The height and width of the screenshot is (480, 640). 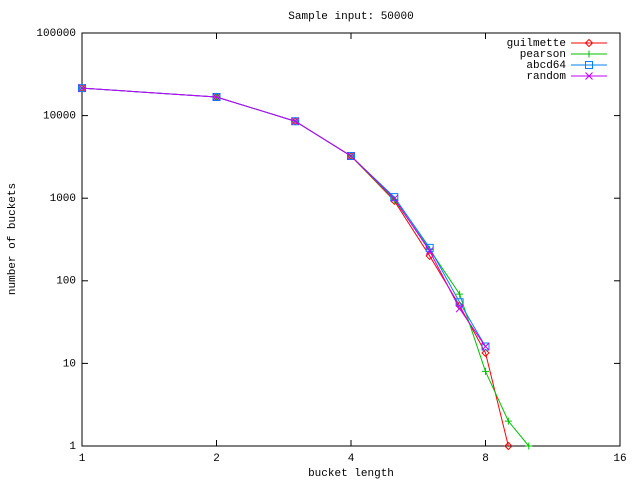 What do you see at coordinates (619, 459) in the screenshot?
I see `x-tick-label: 16` at bounding box center [619, 459].